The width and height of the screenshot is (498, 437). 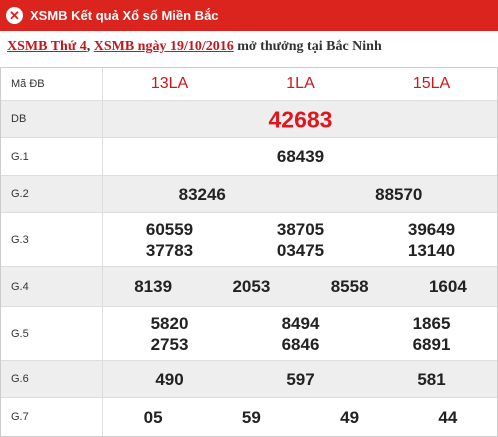 What do you see at coordinates (300, 83) in the screenshot?
I see `code: 1LA` at bounding box center [300, 83].